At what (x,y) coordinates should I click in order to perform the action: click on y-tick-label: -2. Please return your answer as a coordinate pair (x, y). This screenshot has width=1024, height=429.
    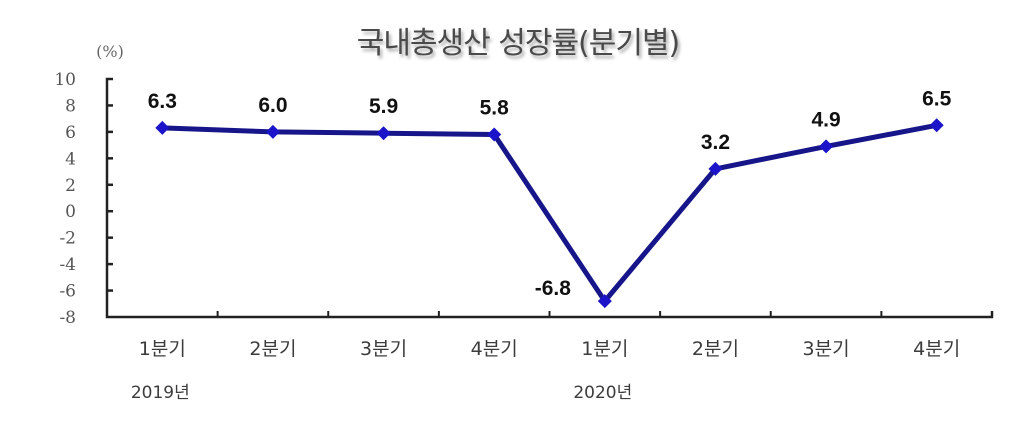
    Looking at the image, I should click on (67, 239).